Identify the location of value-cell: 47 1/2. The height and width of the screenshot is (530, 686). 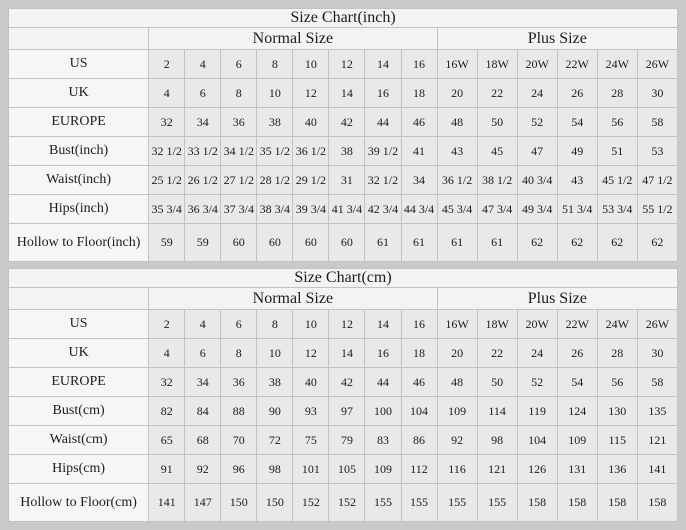
(657, 180).